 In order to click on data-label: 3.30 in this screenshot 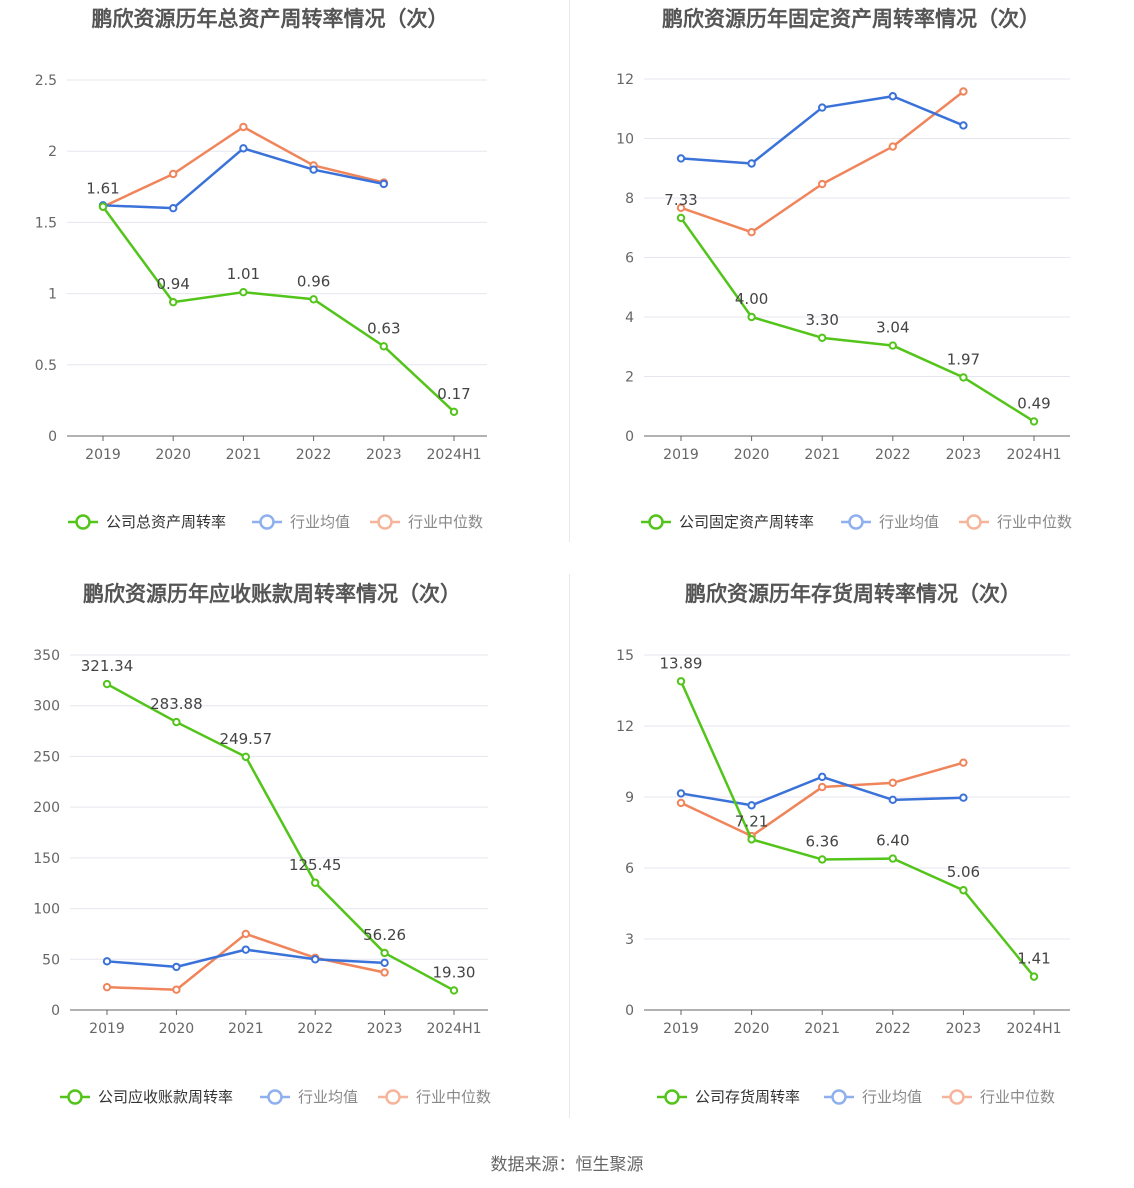, I will do `click(821, 320)`.